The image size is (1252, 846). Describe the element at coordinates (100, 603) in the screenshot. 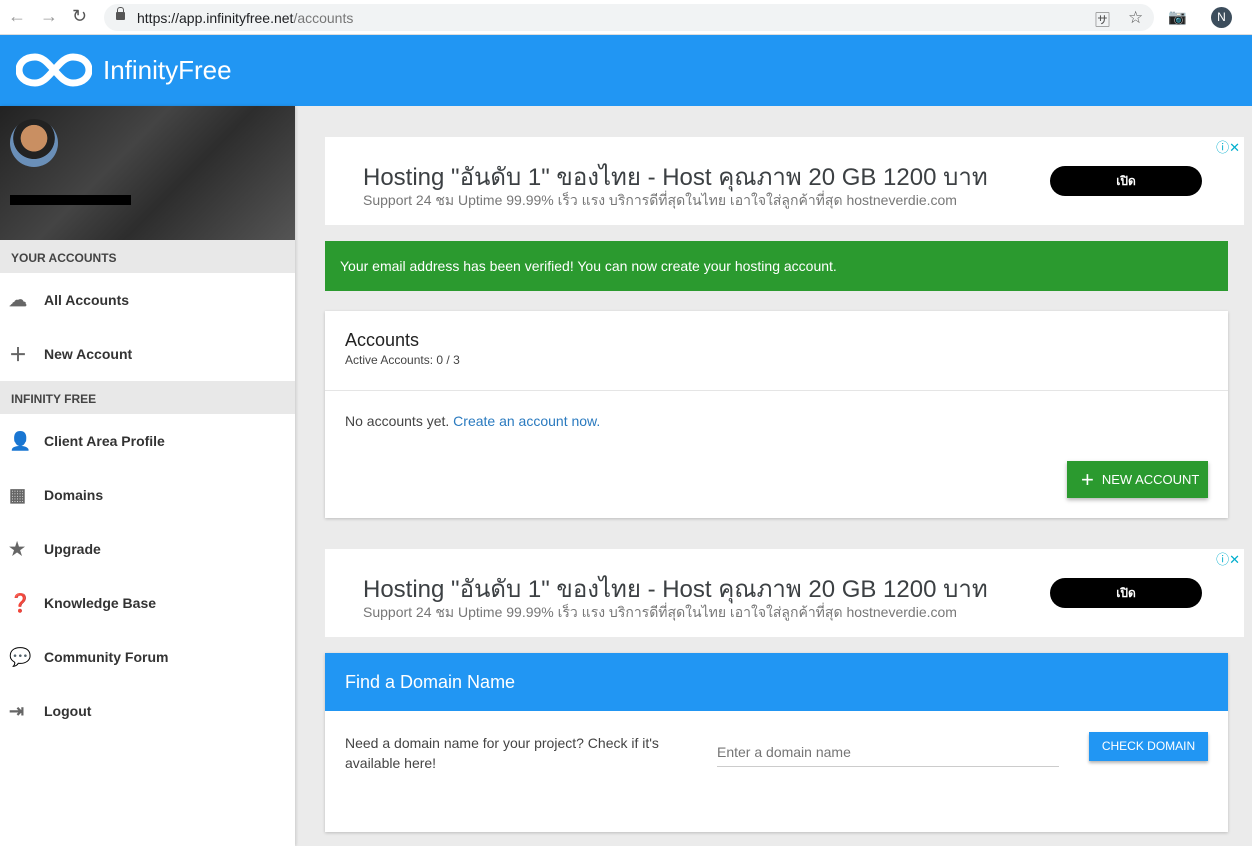

I see `sidebar-item-label: Knowledge Base` at that location.